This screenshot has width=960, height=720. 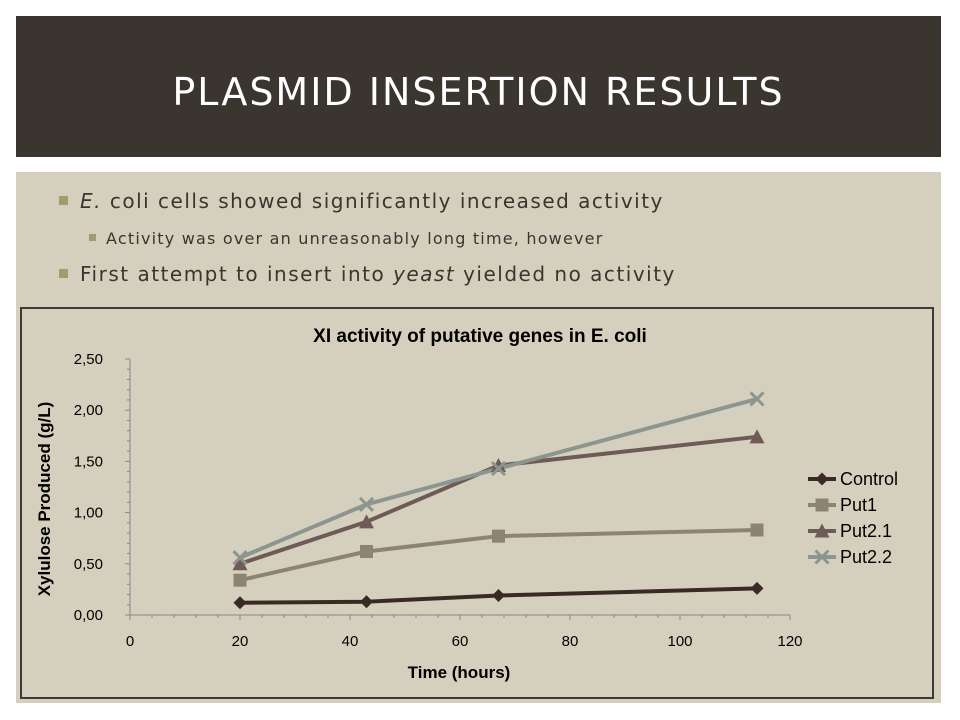 I want to click on x-tick-label: 60, so click(x=460, y=641).